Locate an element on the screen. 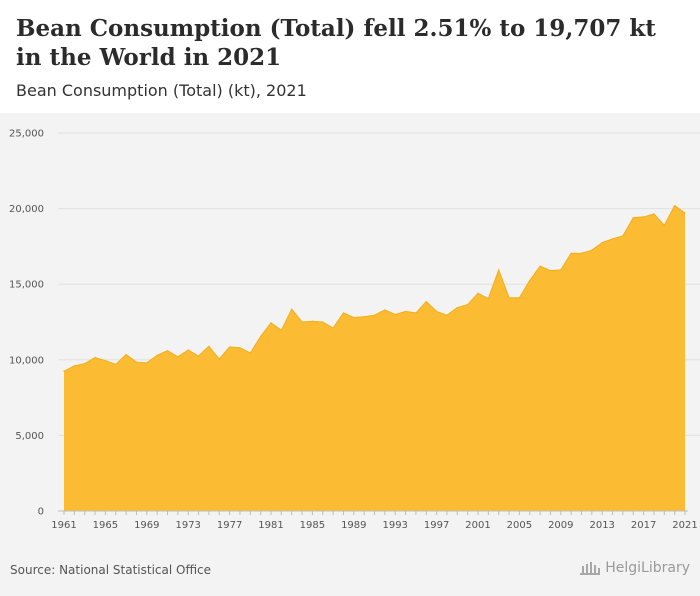 The image size is (700, 596). y-tick-label: 15,000 is located at coordinates (26, 285).